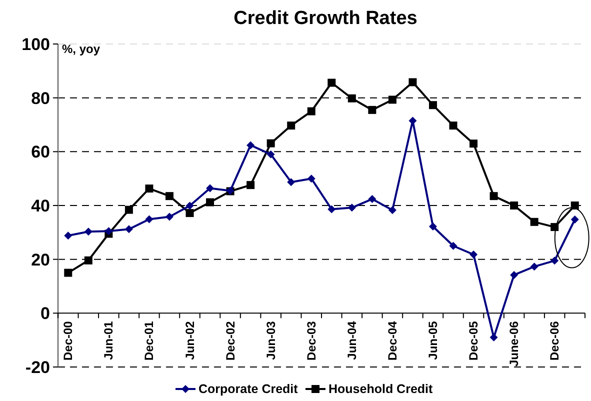 This screenshot has width=591, height=401. Describe the element at coordinates (36, 44) in the screenshot. I see `y-tick-label: 100` at that location.